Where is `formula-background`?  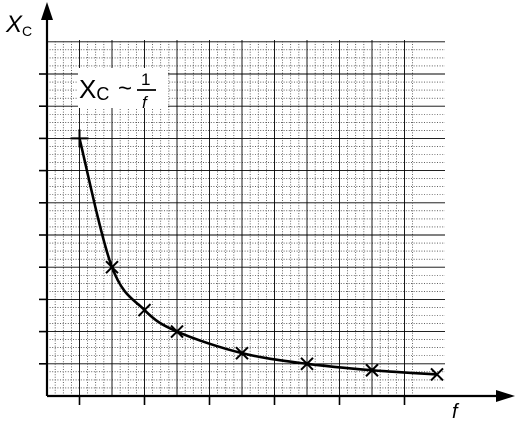
formula-background is located at coordinates (123, 88).